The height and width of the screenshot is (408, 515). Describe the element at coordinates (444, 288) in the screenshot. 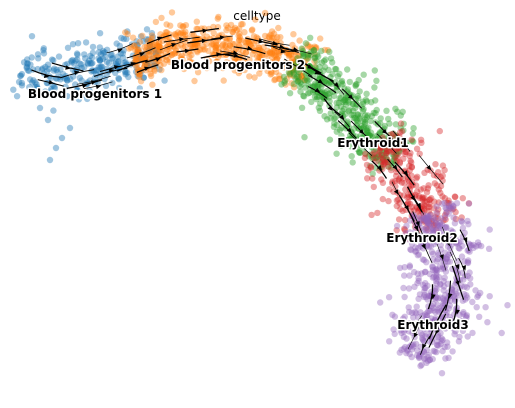

I see `cluster-points-erythroid3` at that location.